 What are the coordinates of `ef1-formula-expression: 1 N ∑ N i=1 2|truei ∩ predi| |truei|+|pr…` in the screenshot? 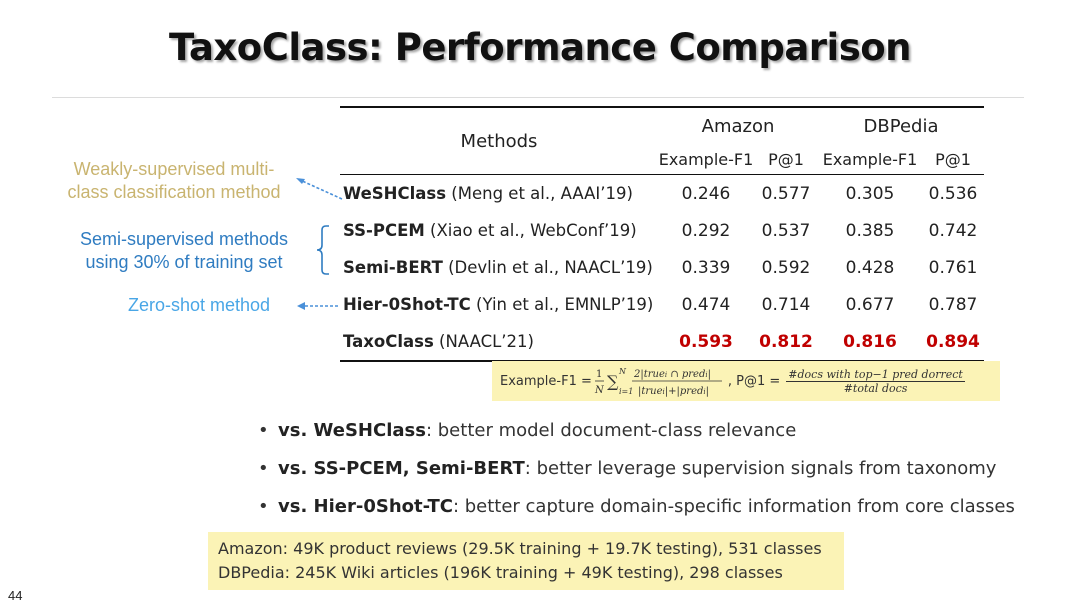 It's located at (658, 382).